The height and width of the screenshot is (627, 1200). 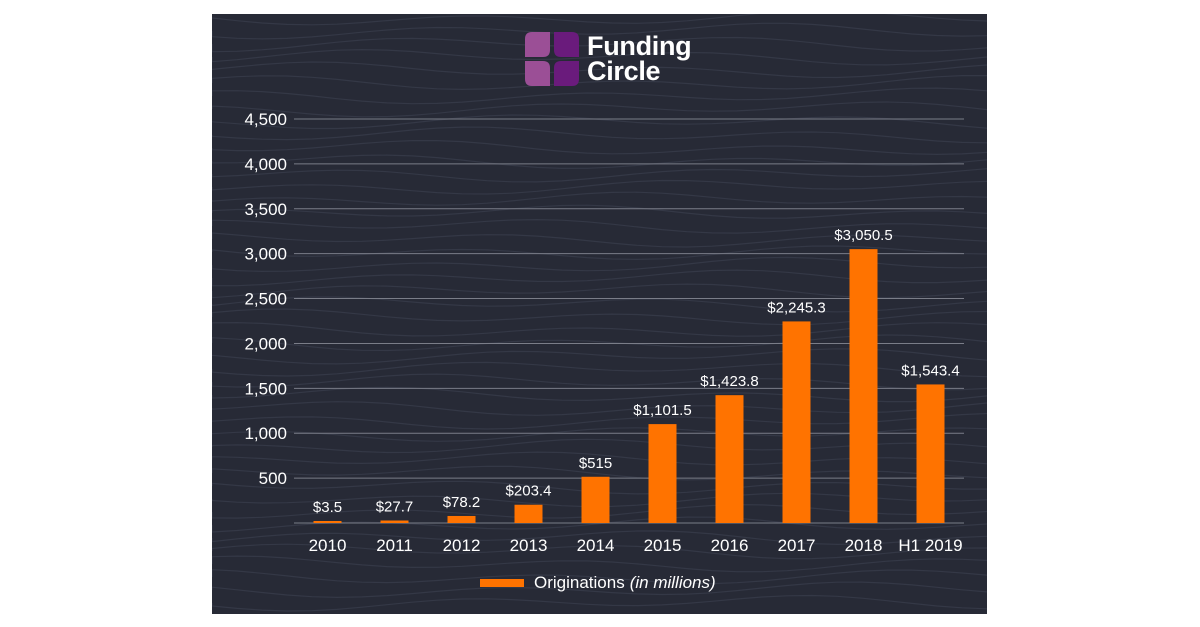 I want to click on x-tick-label: 2015, so click(x=663, y=545).